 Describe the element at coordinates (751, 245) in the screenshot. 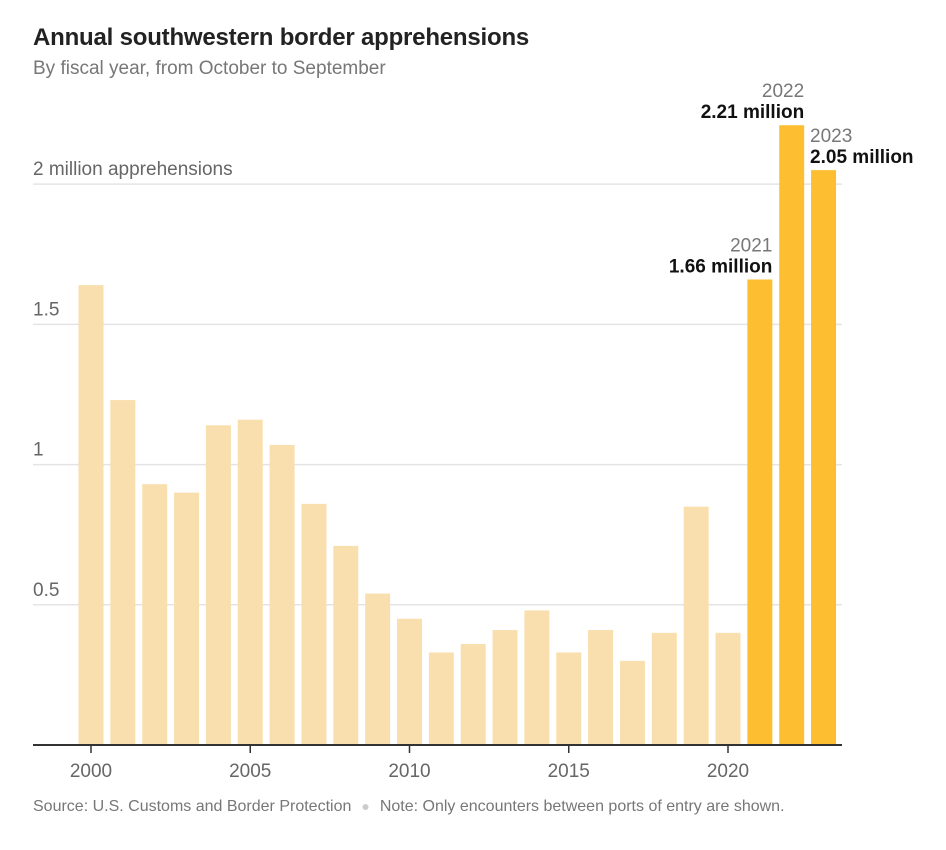

I see `annotation-year-2021: 2021` at that location.